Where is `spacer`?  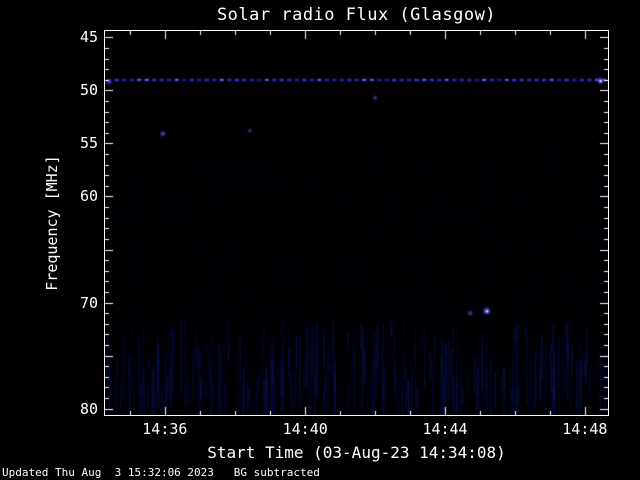
spacer is located at coordinates (224, 472).